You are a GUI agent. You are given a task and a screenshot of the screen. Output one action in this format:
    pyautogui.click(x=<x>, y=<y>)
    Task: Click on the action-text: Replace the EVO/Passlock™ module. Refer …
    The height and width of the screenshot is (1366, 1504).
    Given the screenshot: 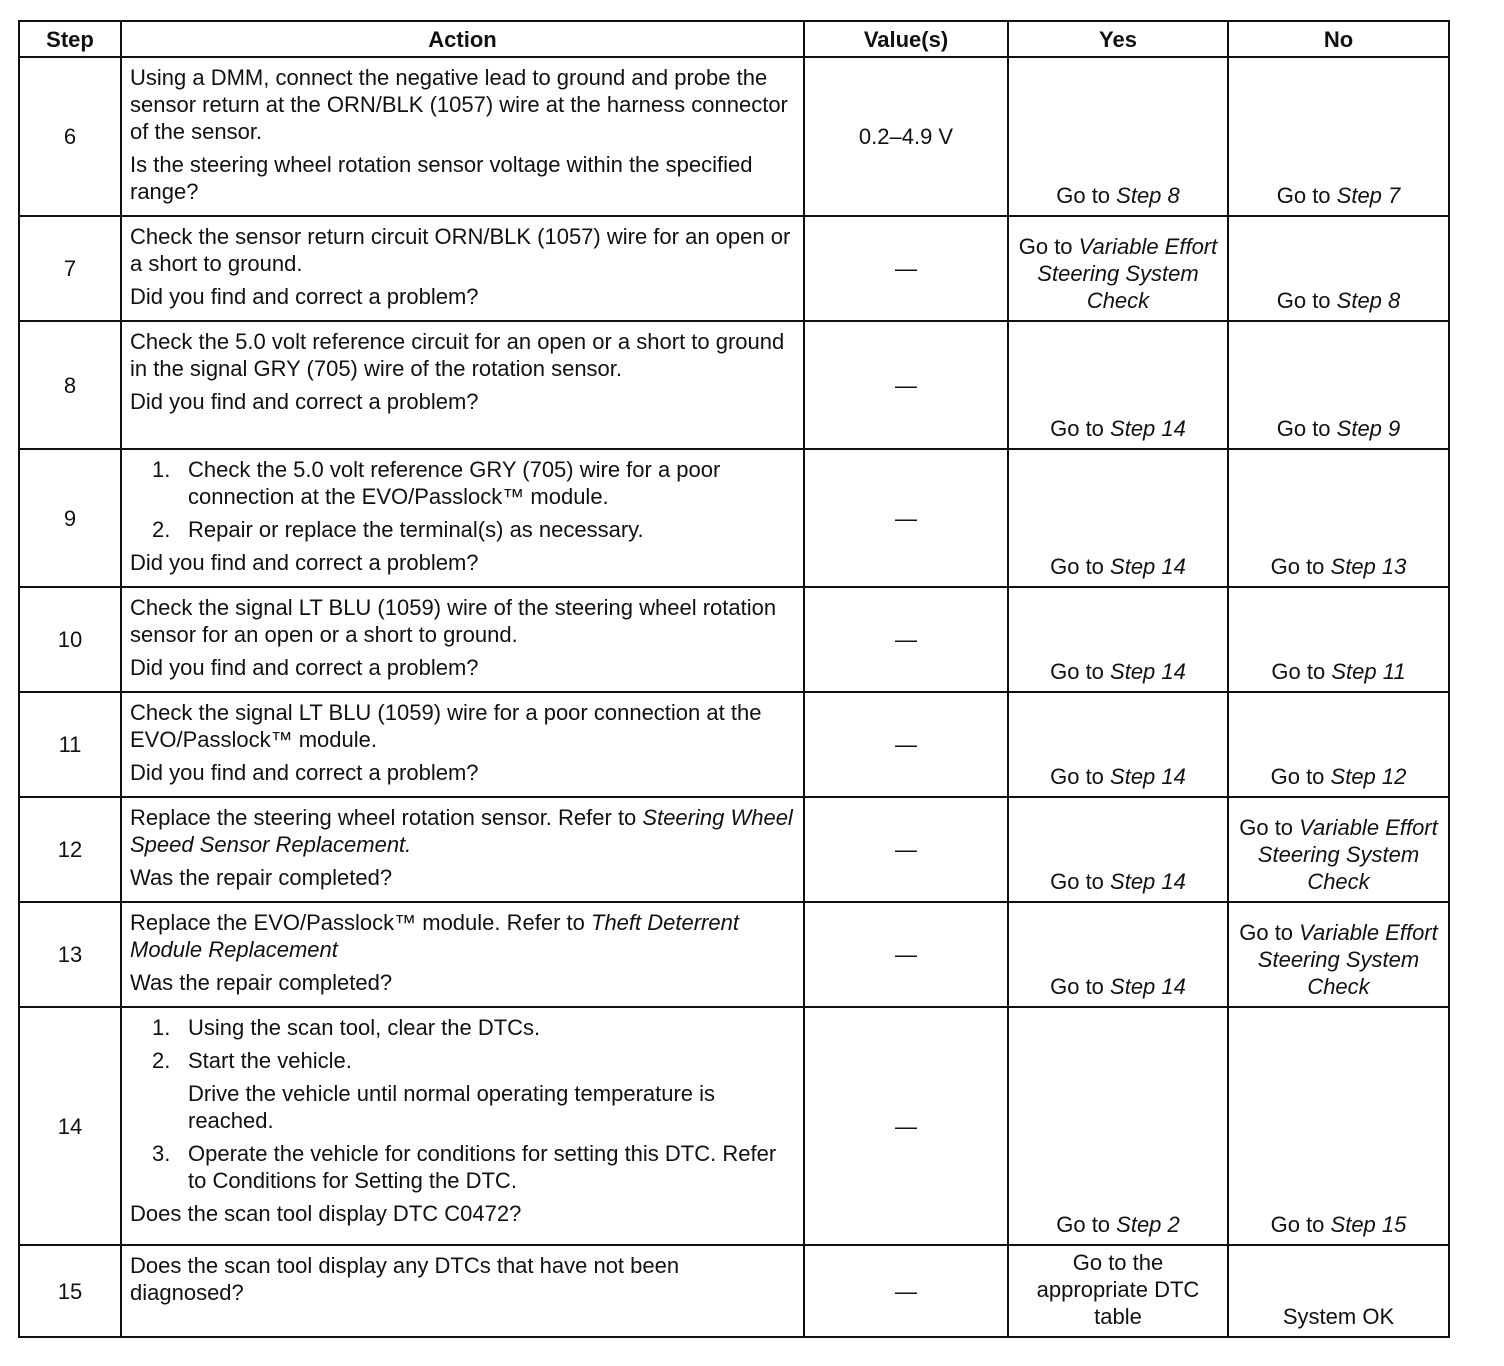 What is the action you would take?
    pyautogui.click(x=360, y=922)
    